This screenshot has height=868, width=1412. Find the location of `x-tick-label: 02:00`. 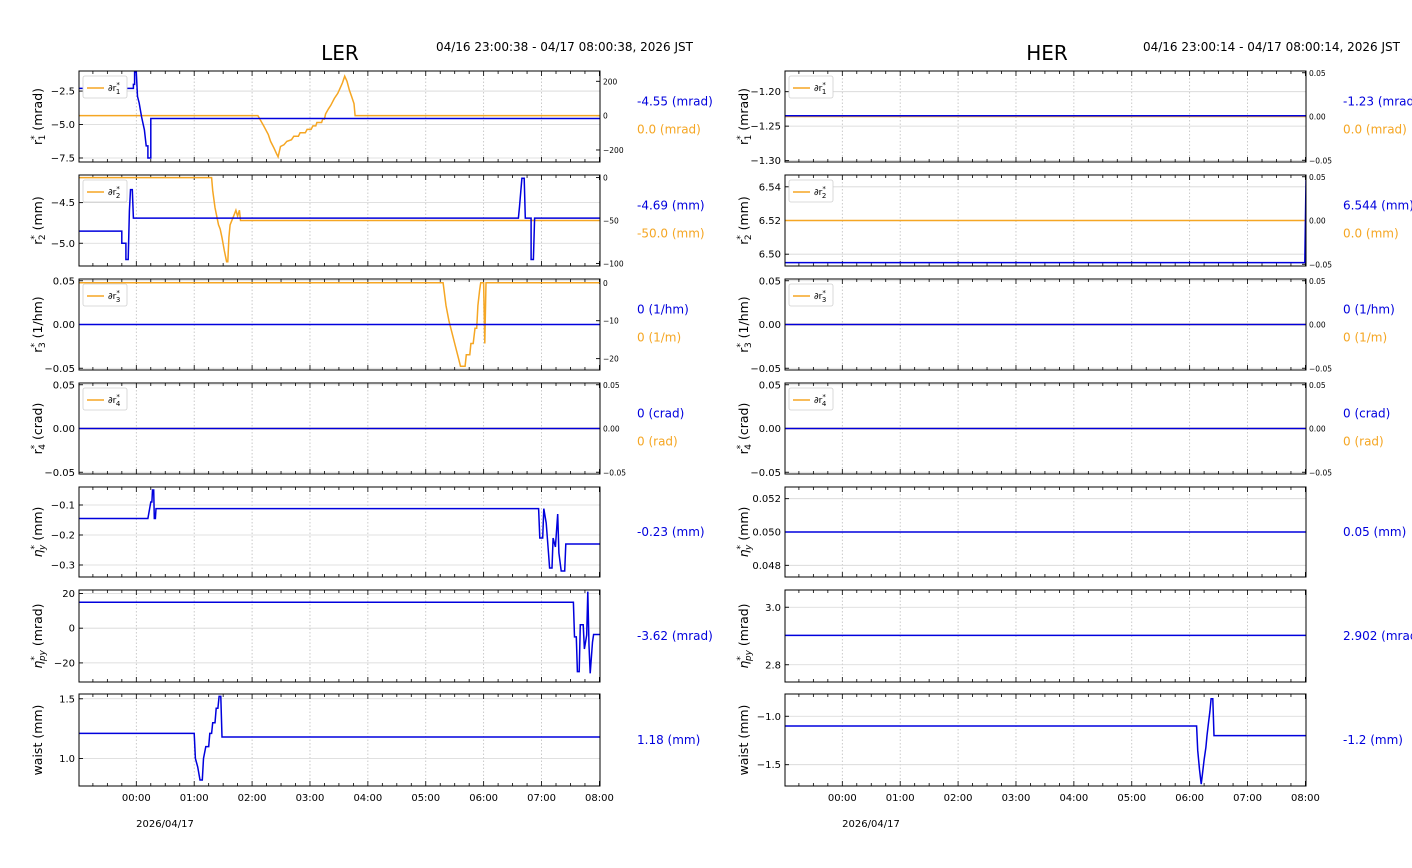

x-tick-label: 02:00 is located at coordinates (958, 798).